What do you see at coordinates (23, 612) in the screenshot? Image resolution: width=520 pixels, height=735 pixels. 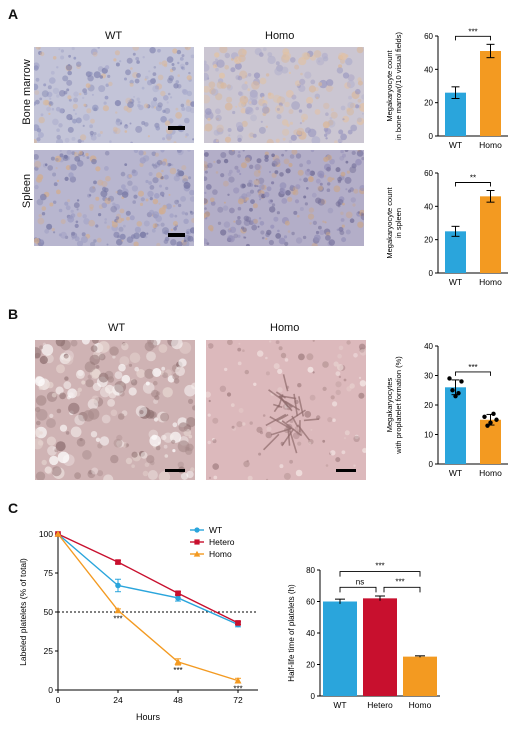 I see `y-axis-label: Labeled platelets (% of total)` at bounding box center [23, 612].